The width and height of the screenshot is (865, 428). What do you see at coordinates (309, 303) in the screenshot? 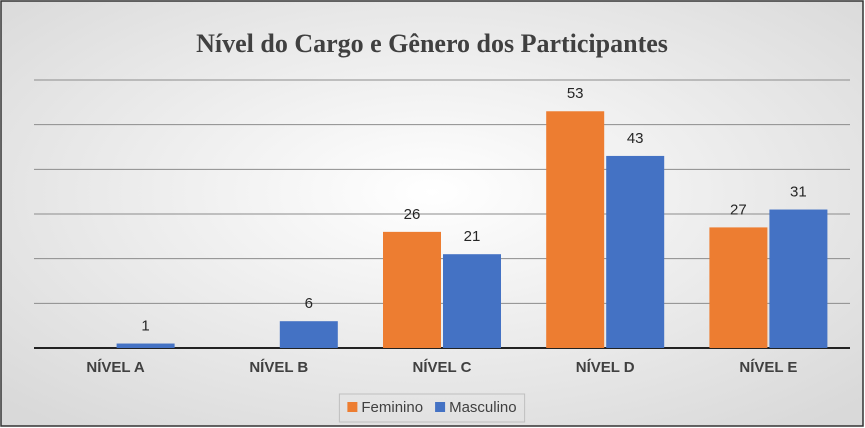
I see `data-label: 6` at bounding box center [309, 303].